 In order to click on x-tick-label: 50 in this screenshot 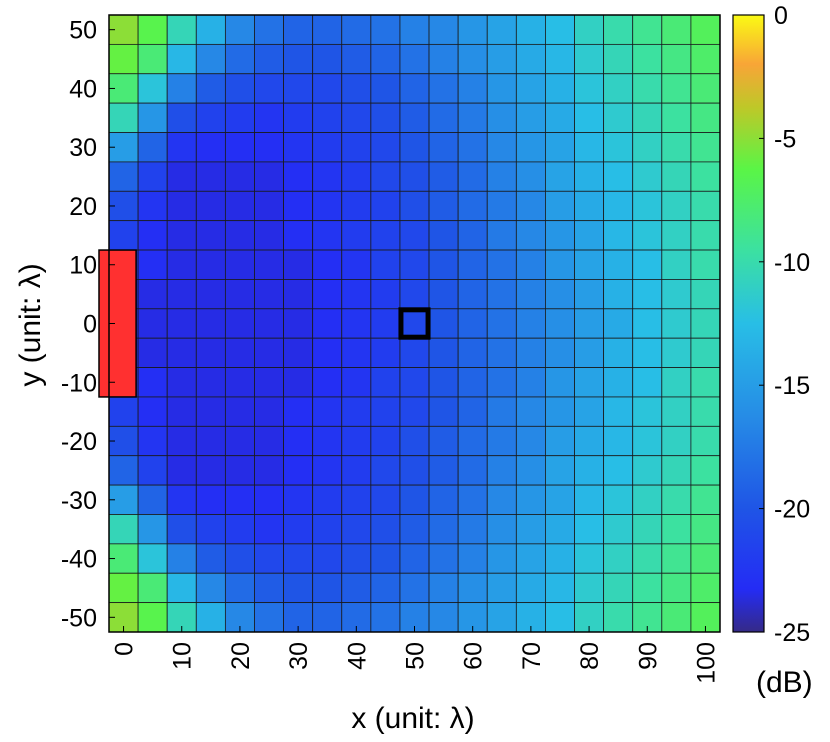, I will do `click(416, 656)`.